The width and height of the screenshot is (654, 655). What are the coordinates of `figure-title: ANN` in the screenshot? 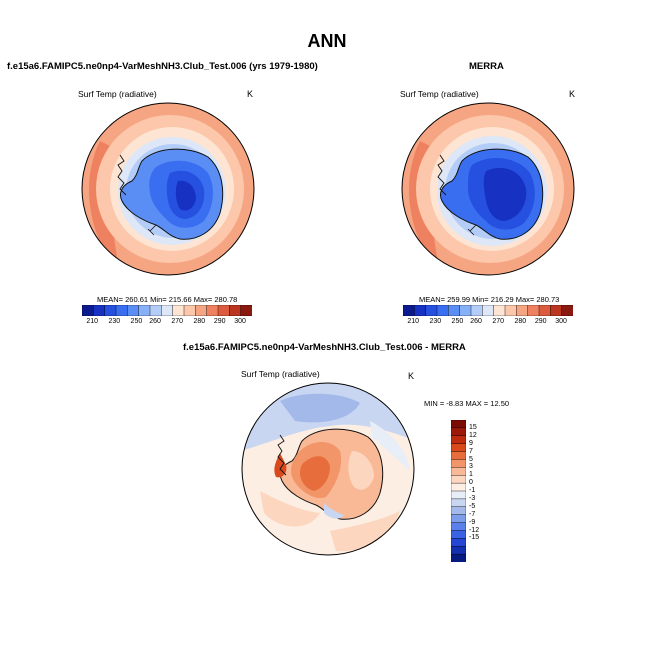 It's located at (327, 41).